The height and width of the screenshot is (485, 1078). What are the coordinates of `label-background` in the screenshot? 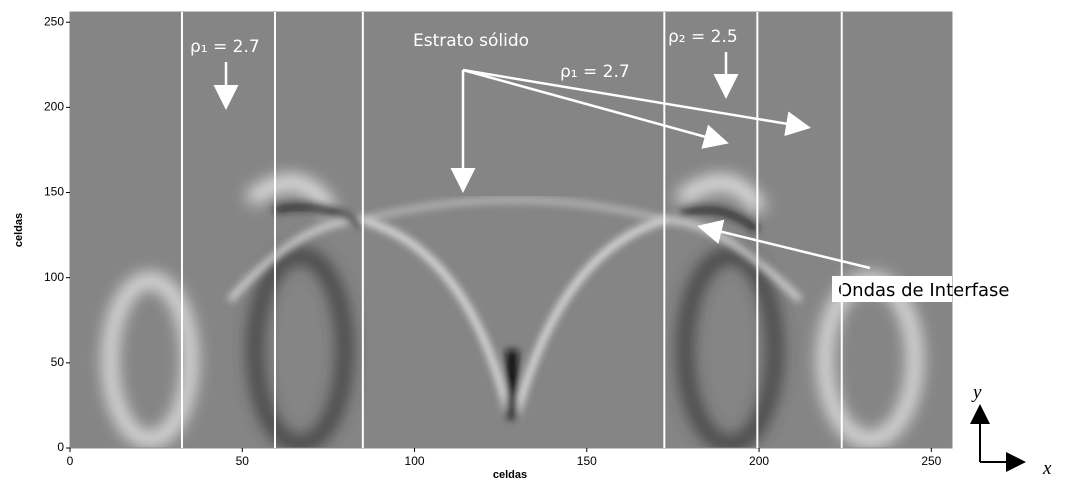 It's located at (892, 289).